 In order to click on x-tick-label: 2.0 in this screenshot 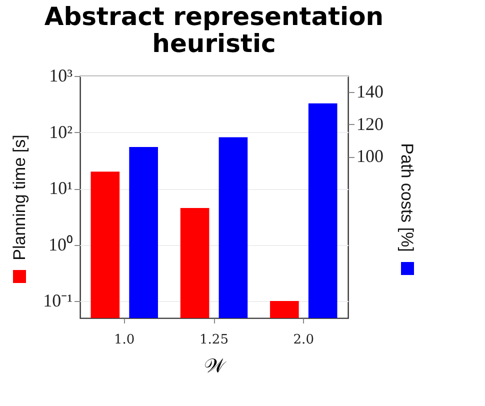, I will do `click(303, 340)`.